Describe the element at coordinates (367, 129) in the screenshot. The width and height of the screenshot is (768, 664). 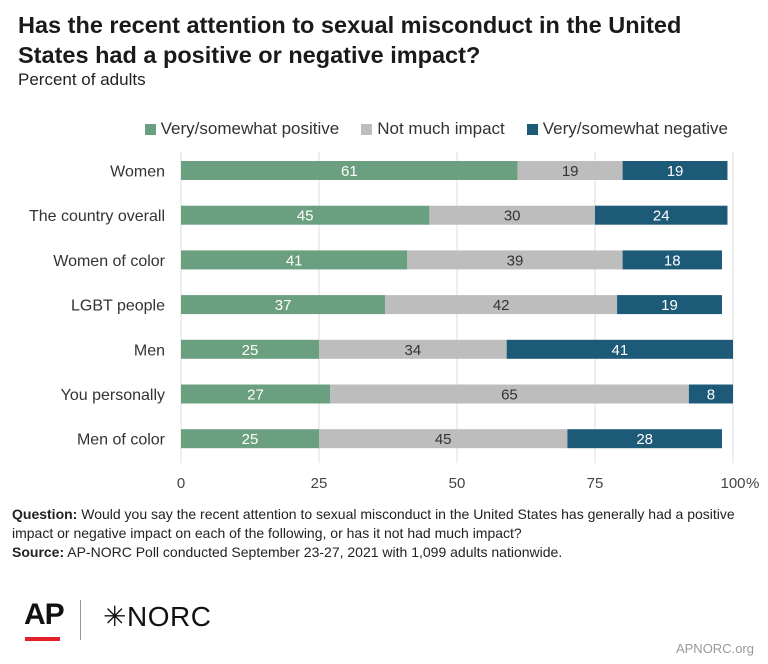
I see `legend-swatch-neutral` at that location.